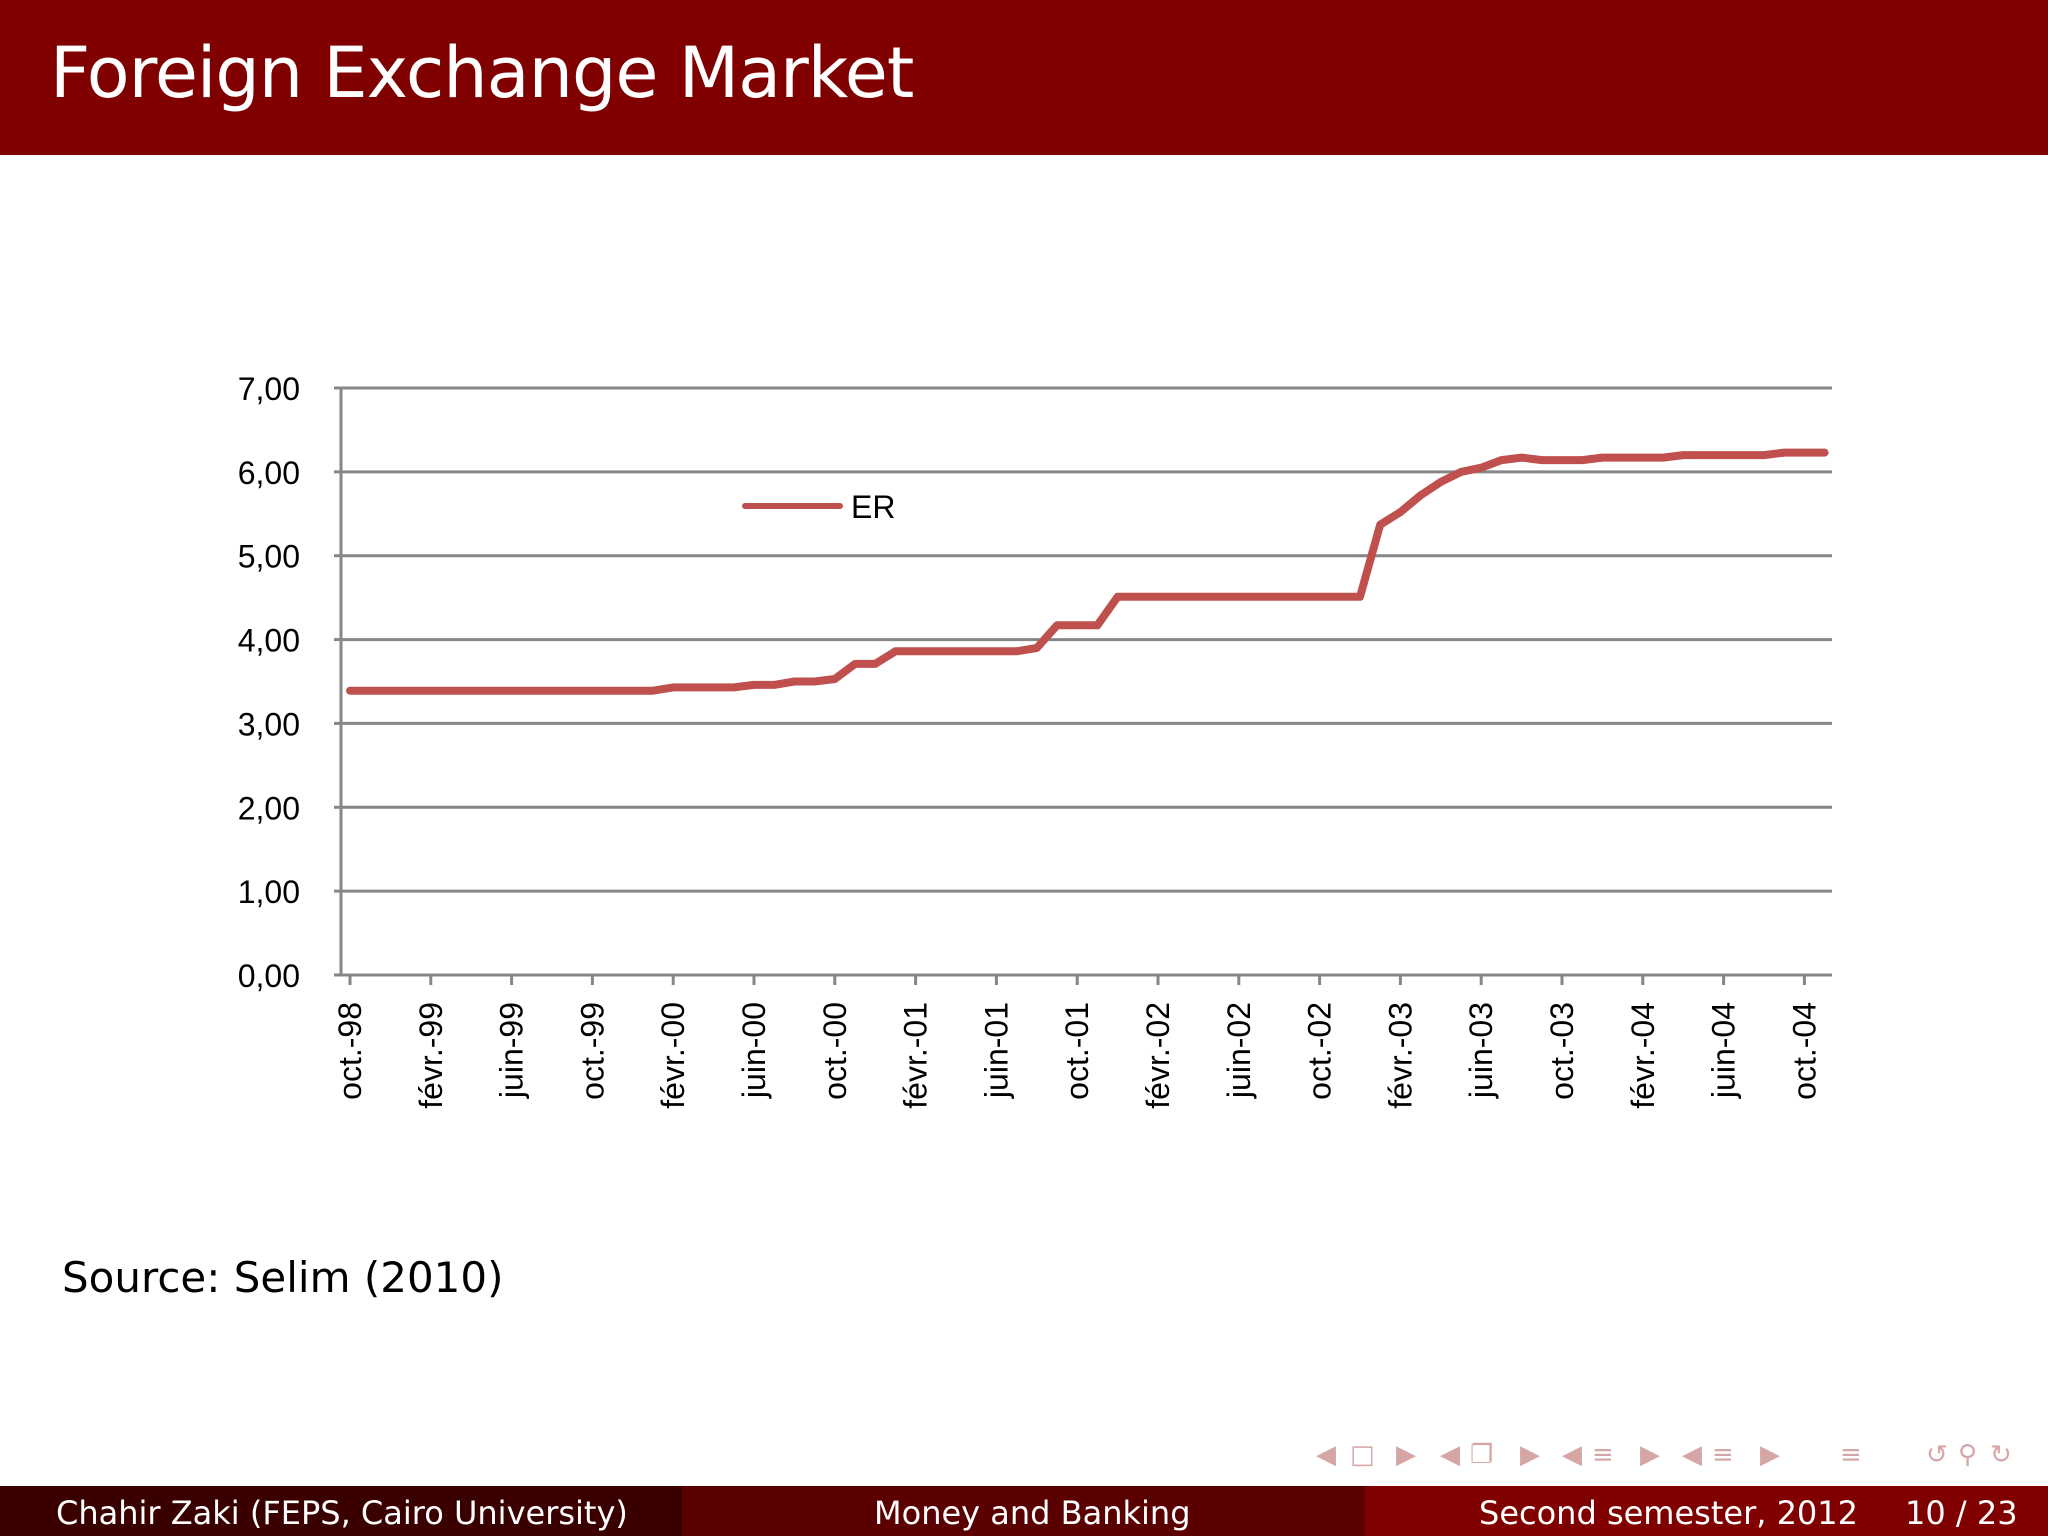 This screenshot has height=1536, width=2048. Describe the element at coordinates (1024, 77) in the screenshot. I see `title-bar: Foreign Exchange Market` at that location.